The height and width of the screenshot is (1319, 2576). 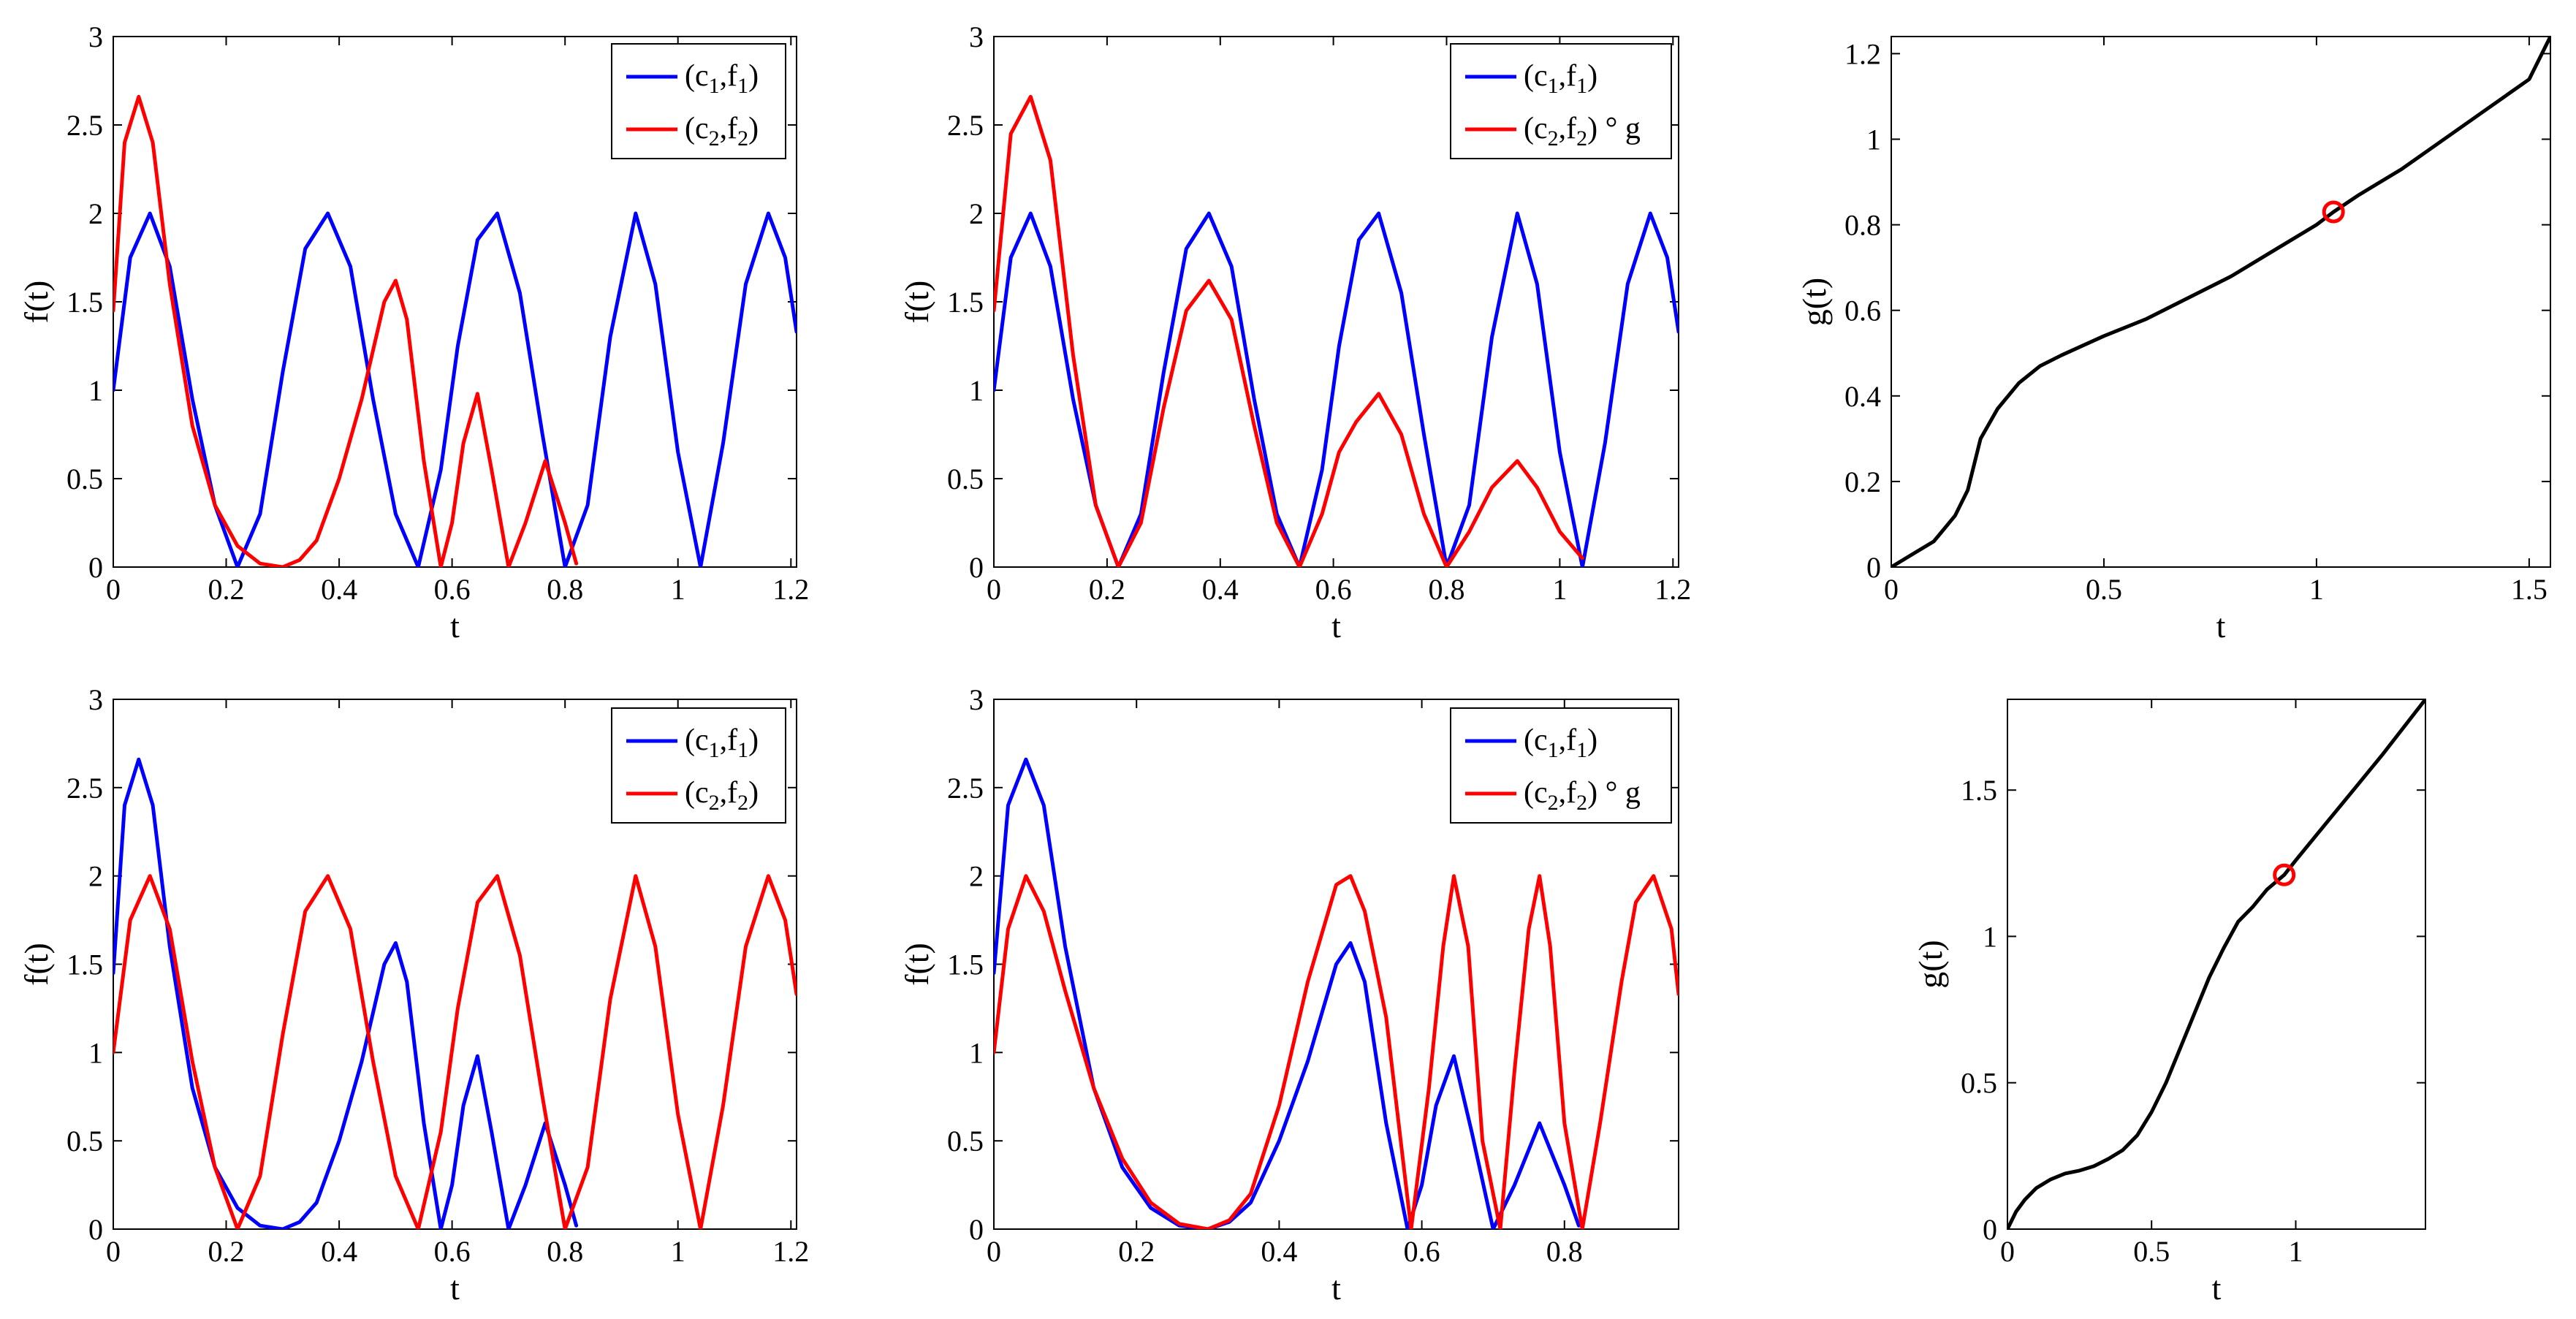 I want to click on legend-label: (c2,f2), so click(x=722, y=131).